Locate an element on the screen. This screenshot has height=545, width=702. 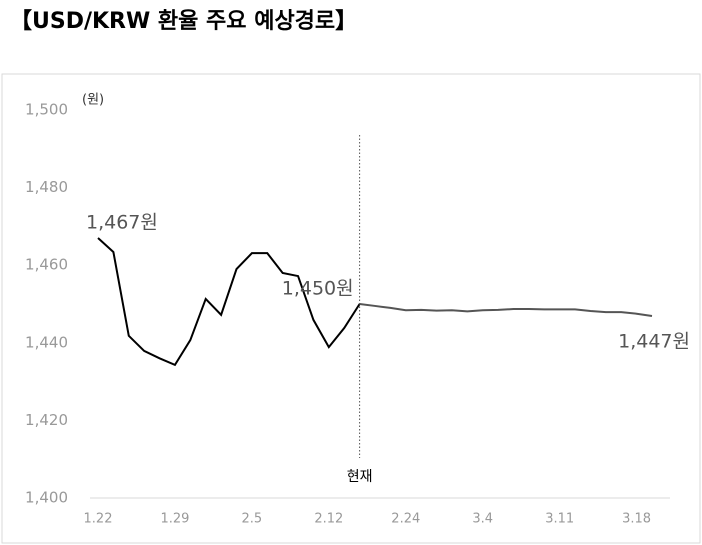
x-tick-label: 2.24 is located at coordinates (405, 519).